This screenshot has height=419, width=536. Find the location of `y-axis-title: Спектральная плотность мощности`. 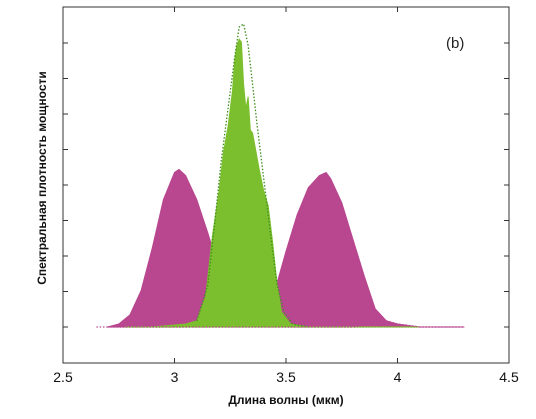

y-axis-title: Спектральная плотность мощности is located at coordinates (42, 178).